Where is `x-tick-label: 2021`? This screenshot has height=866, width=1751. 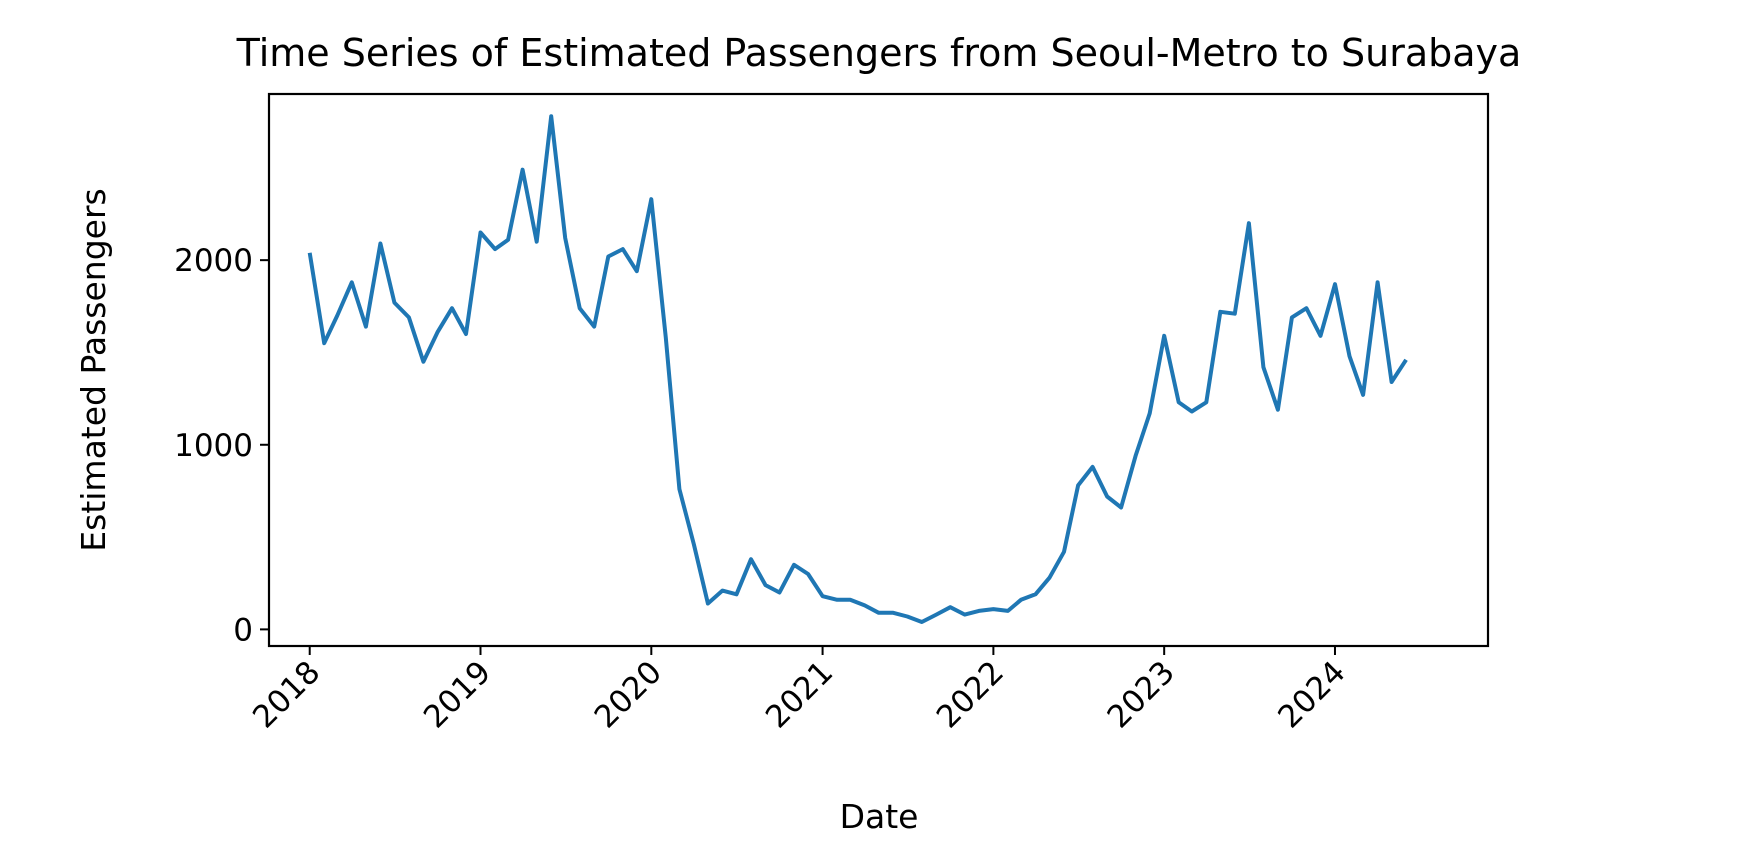 x-tick-label: 2021 is located at coordinates (799, 694).